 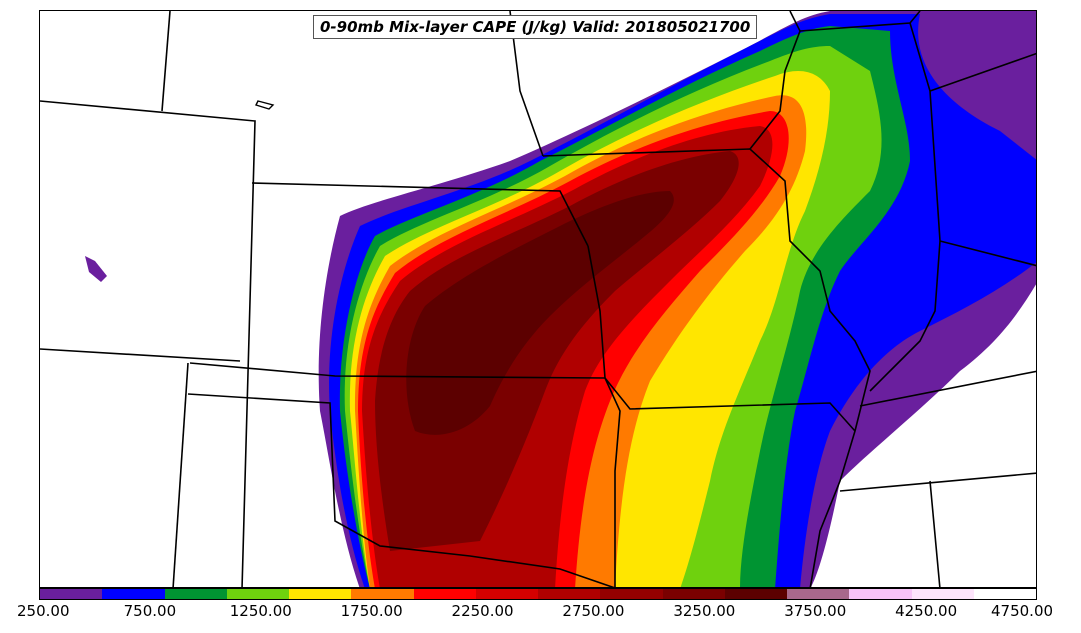 What do you see at coordinates (260, 611) in the screenshot?
I see `colorbar-tick-label: 1250.00` at bounding box center [260, 611].